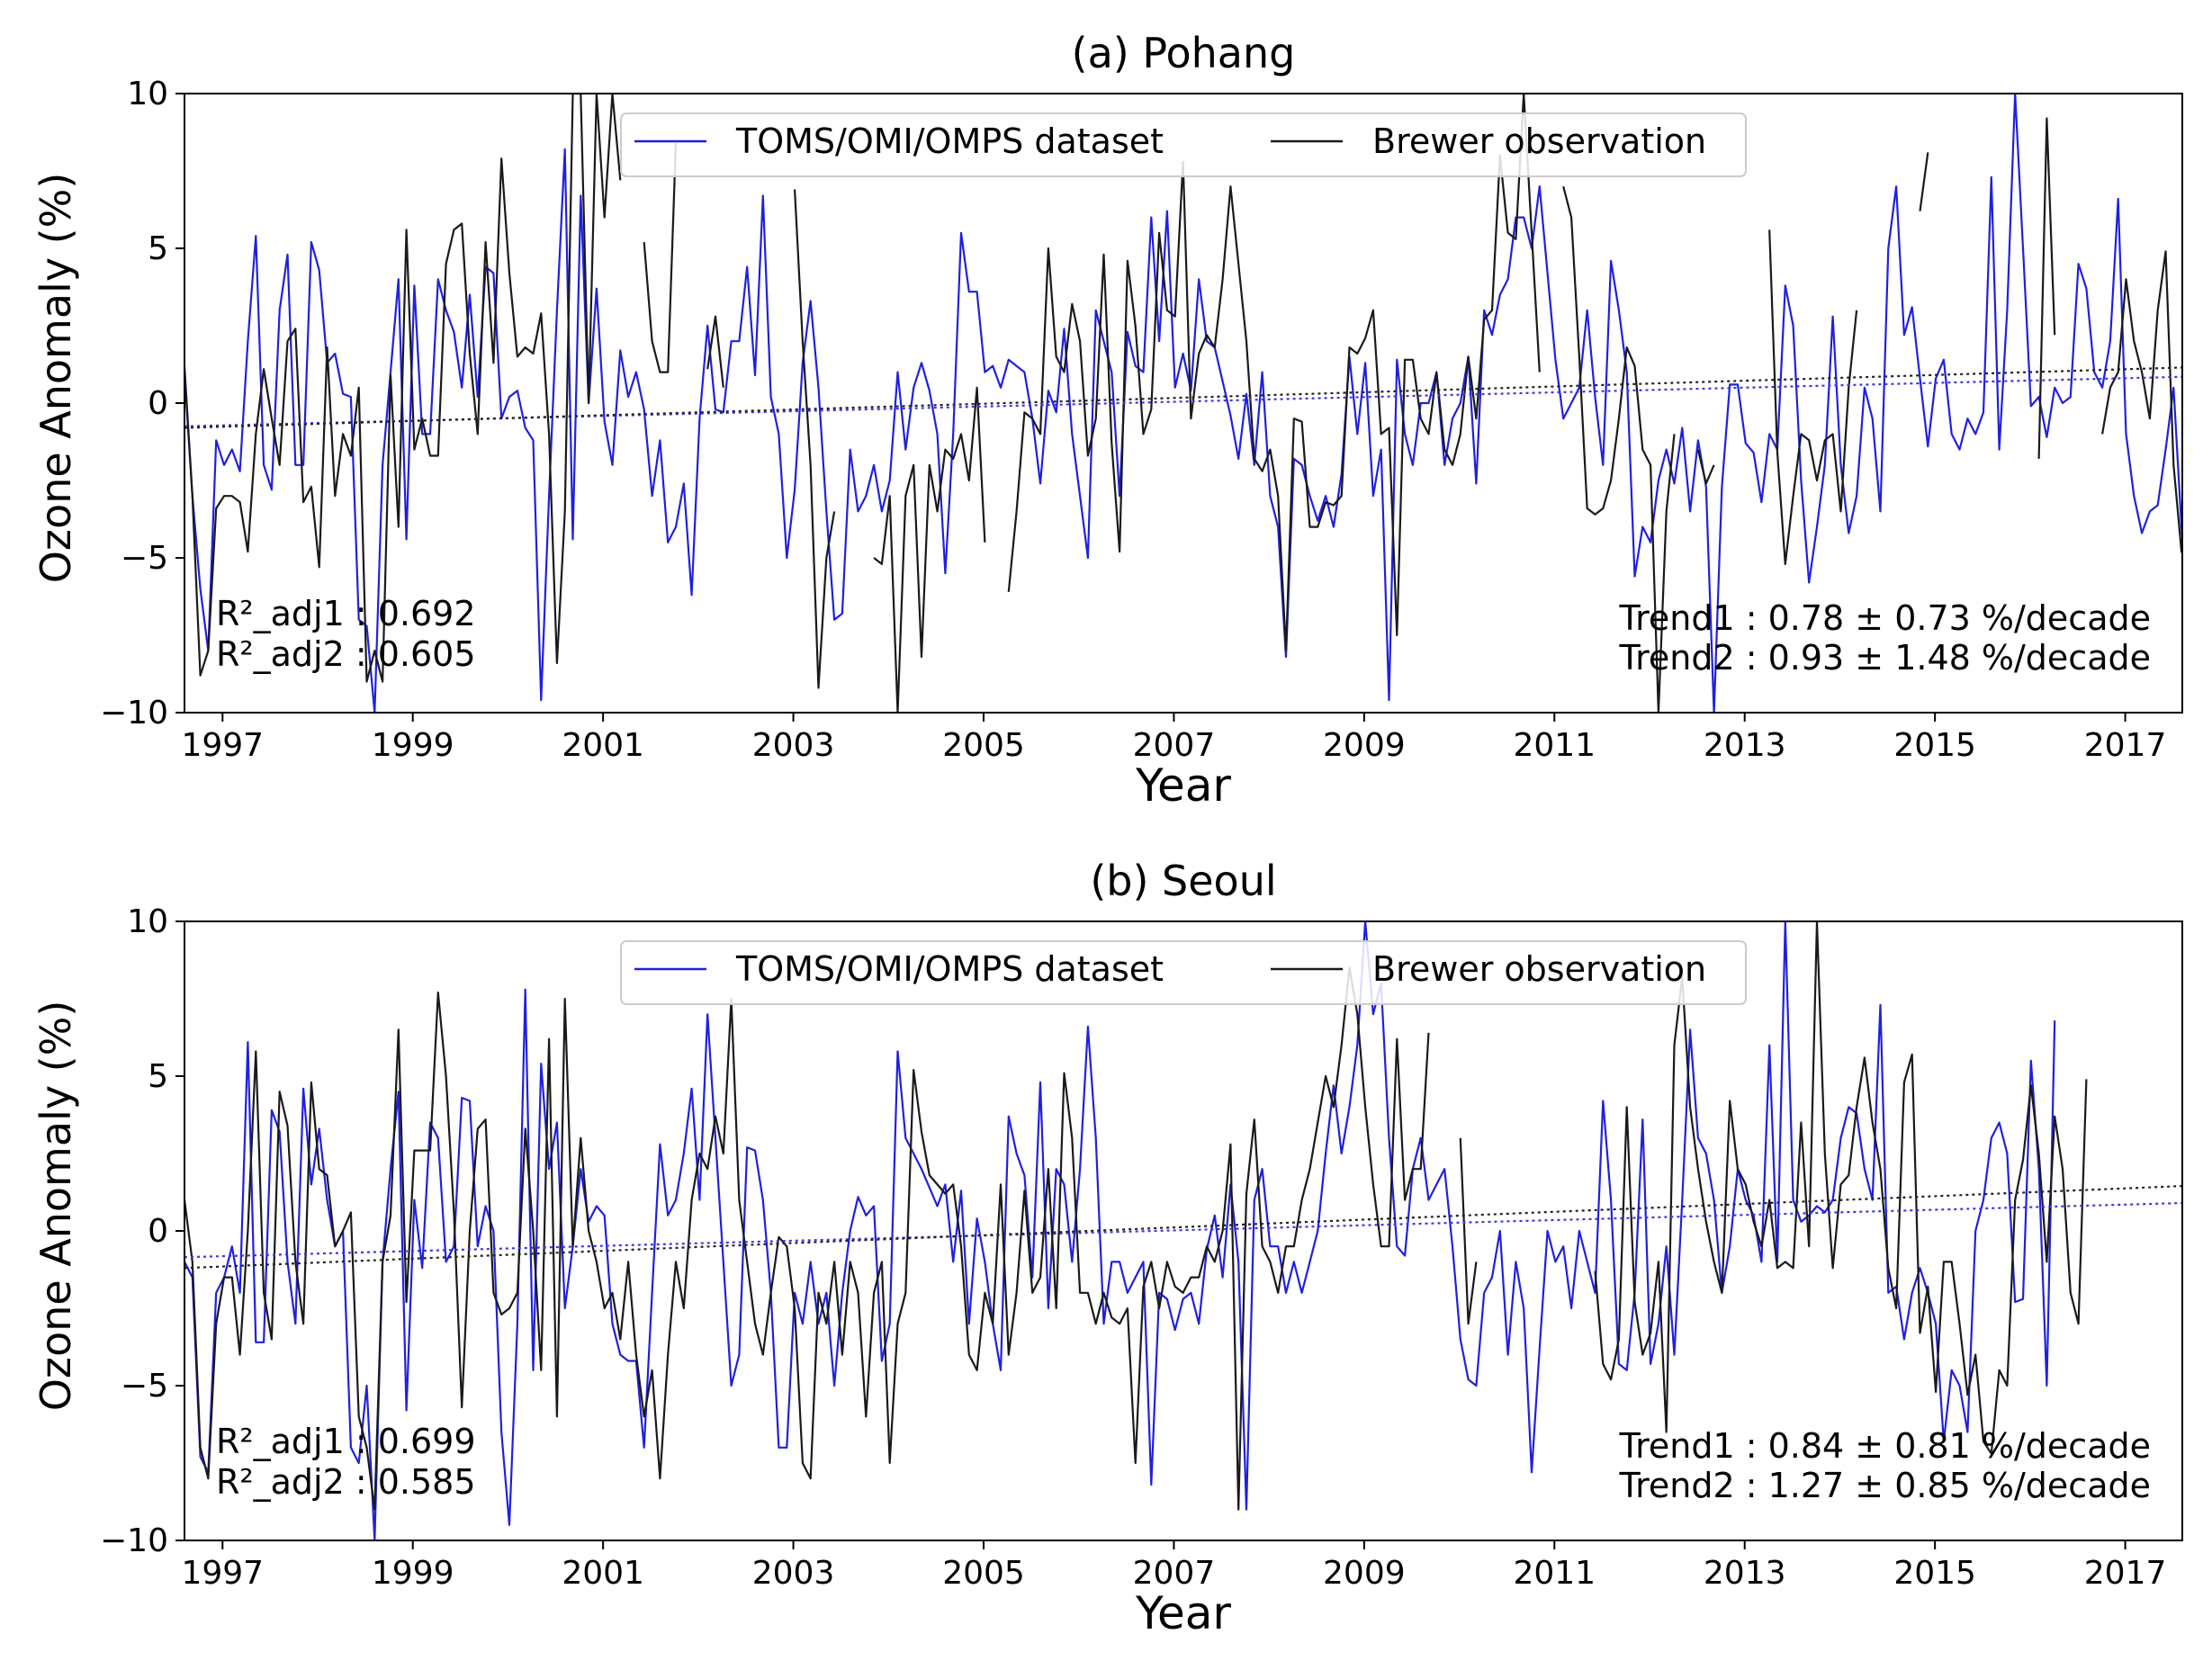 This screenshot has width=2212, height=1661. I want to click on chart-title: (a) Pohang, so click(1184, 53).